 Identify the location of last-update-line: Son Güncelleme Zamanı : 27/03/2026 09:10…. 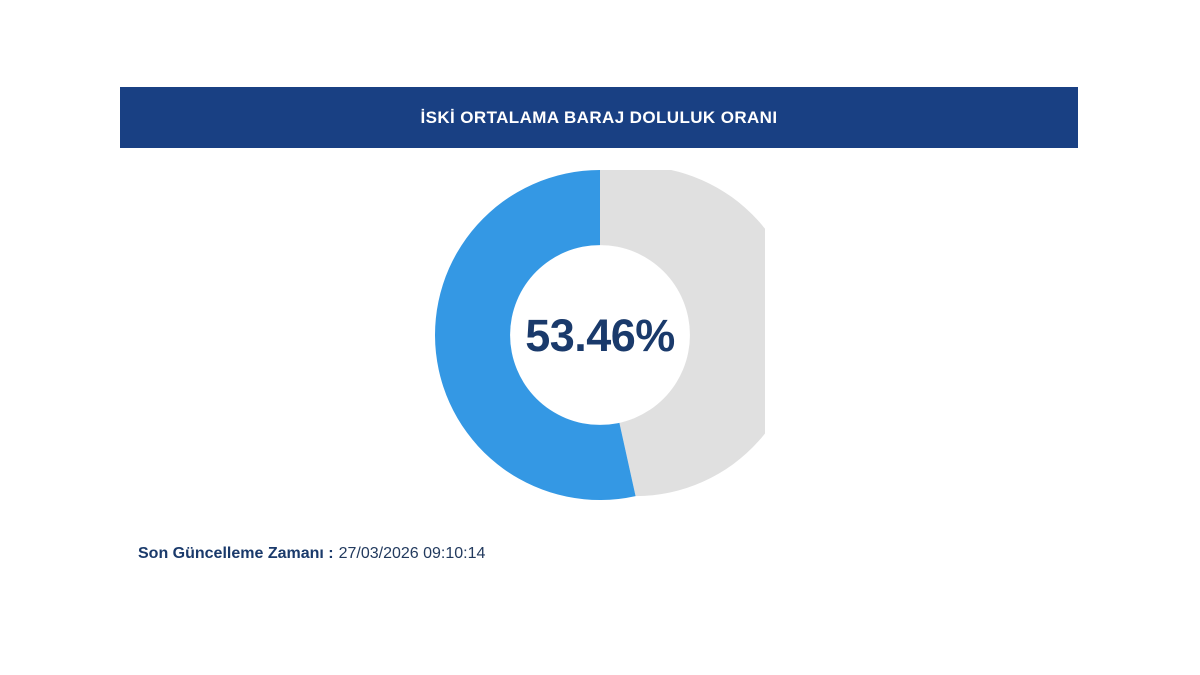
(311, 554).